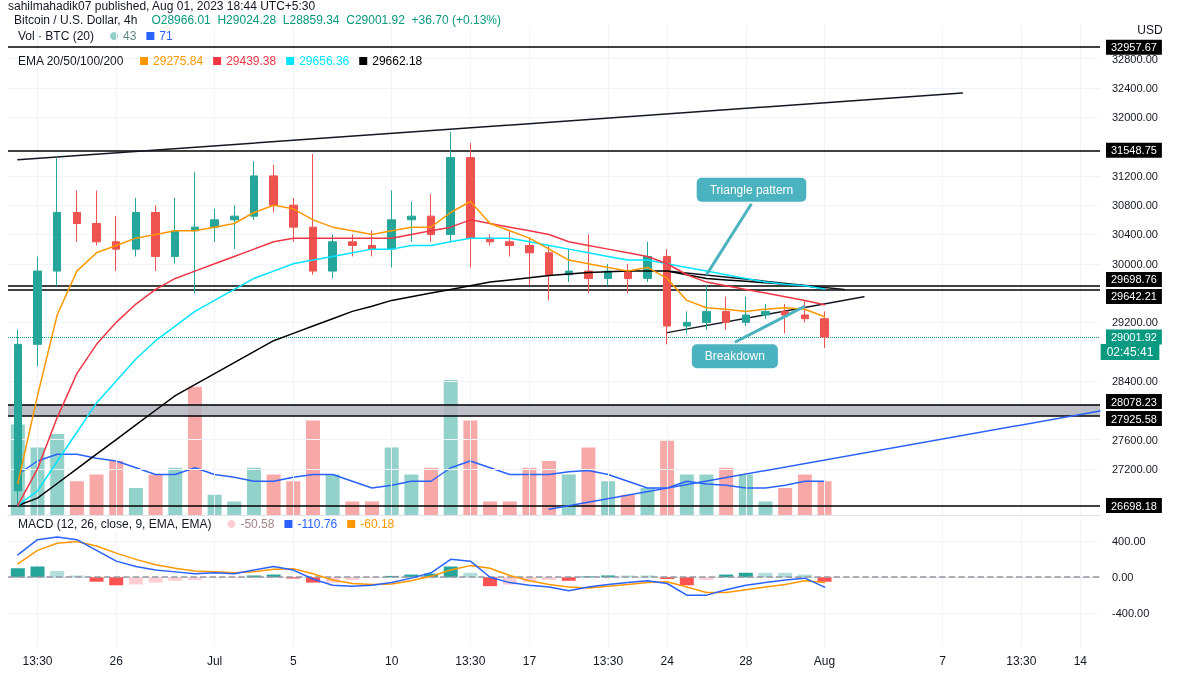 The height and width of the screenshot is (675, 1200). I want to click on x-tick-label: 14, so click(1080, 661).